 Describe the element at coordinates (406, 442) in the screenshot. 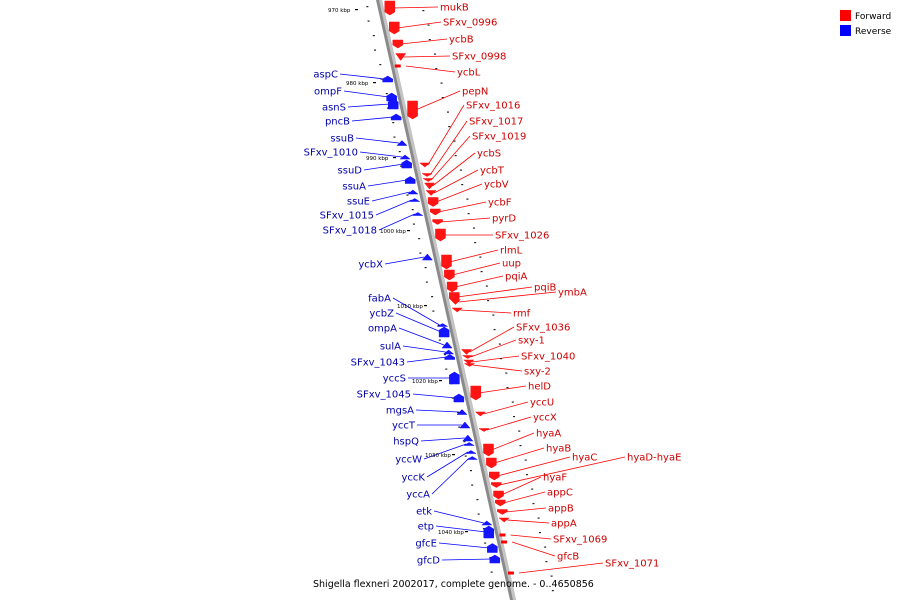

I see `gene-label: hspQ` at that location.